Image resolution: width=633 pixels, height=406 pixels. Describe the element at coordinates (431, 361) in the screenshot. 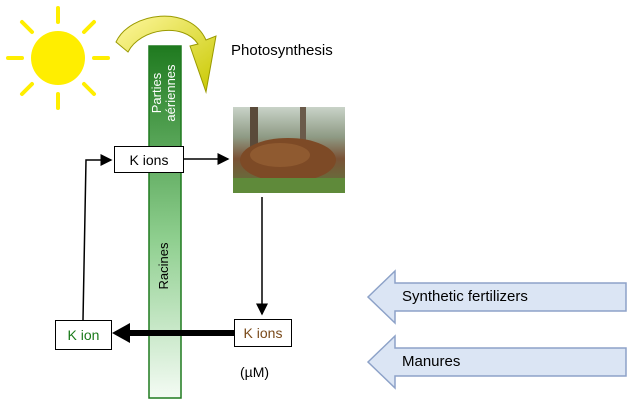

I see `manures-label: Manures` at that location.